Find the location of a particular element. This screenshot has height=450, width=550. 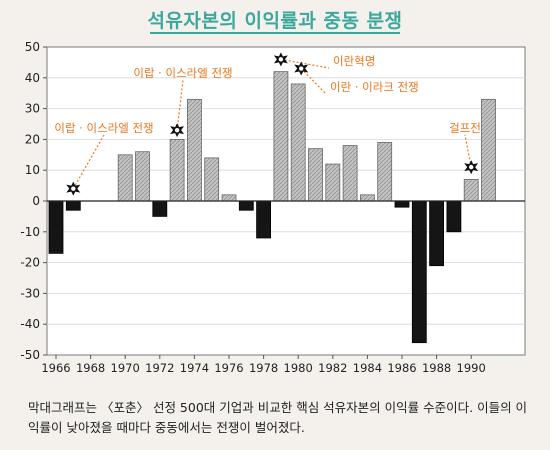

bar-1991 is located at coordinates (488, 150).